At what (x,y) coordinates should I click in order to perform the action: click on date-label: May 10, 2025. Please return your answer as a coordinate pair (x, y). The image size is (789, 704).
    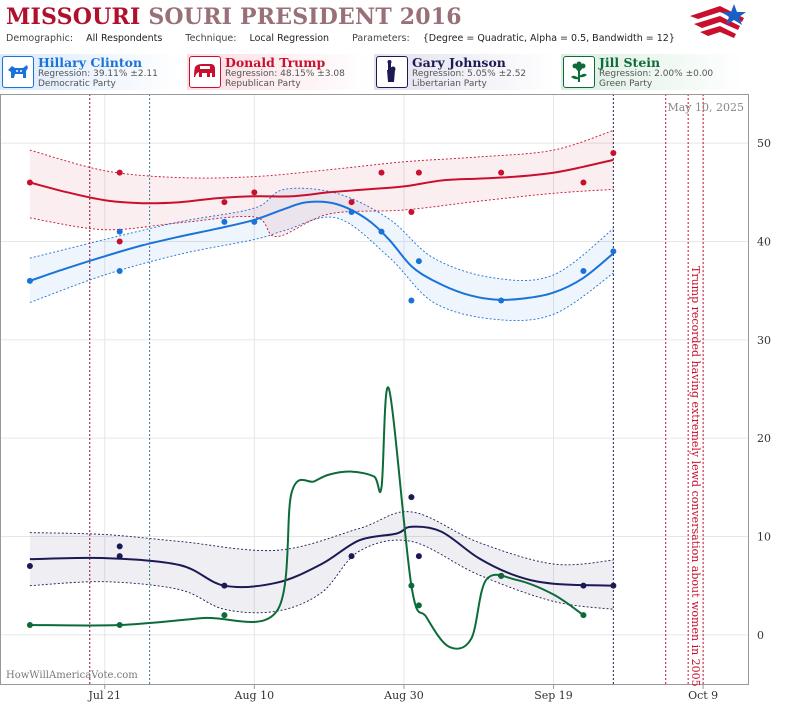
    Looking at the image, I should click on (705, 107).